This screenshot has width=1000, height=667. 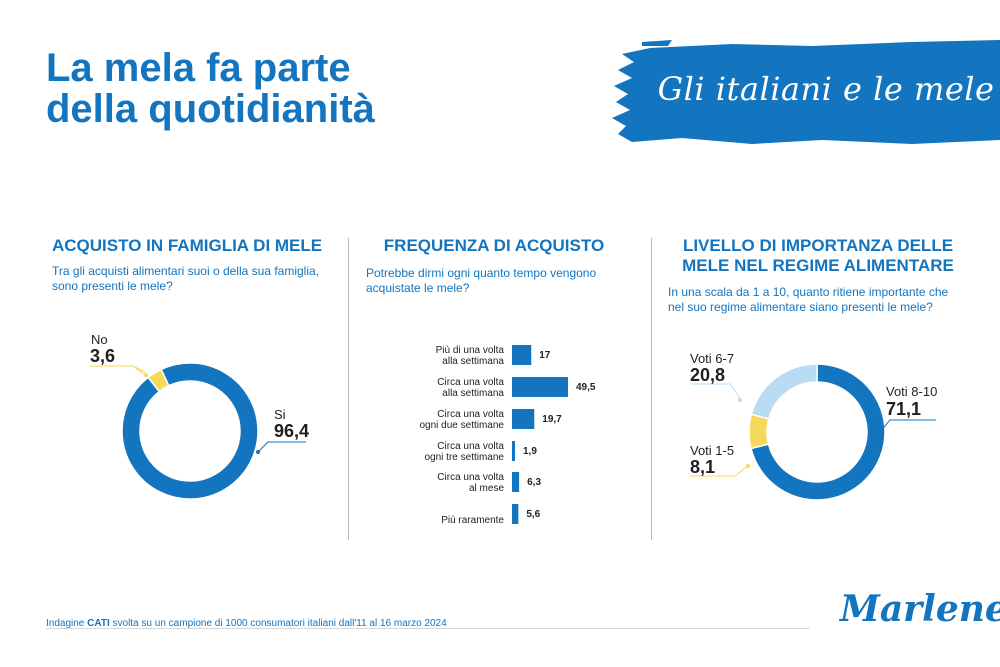 I want to click on leader-line-no, so click(x=140, y=369).